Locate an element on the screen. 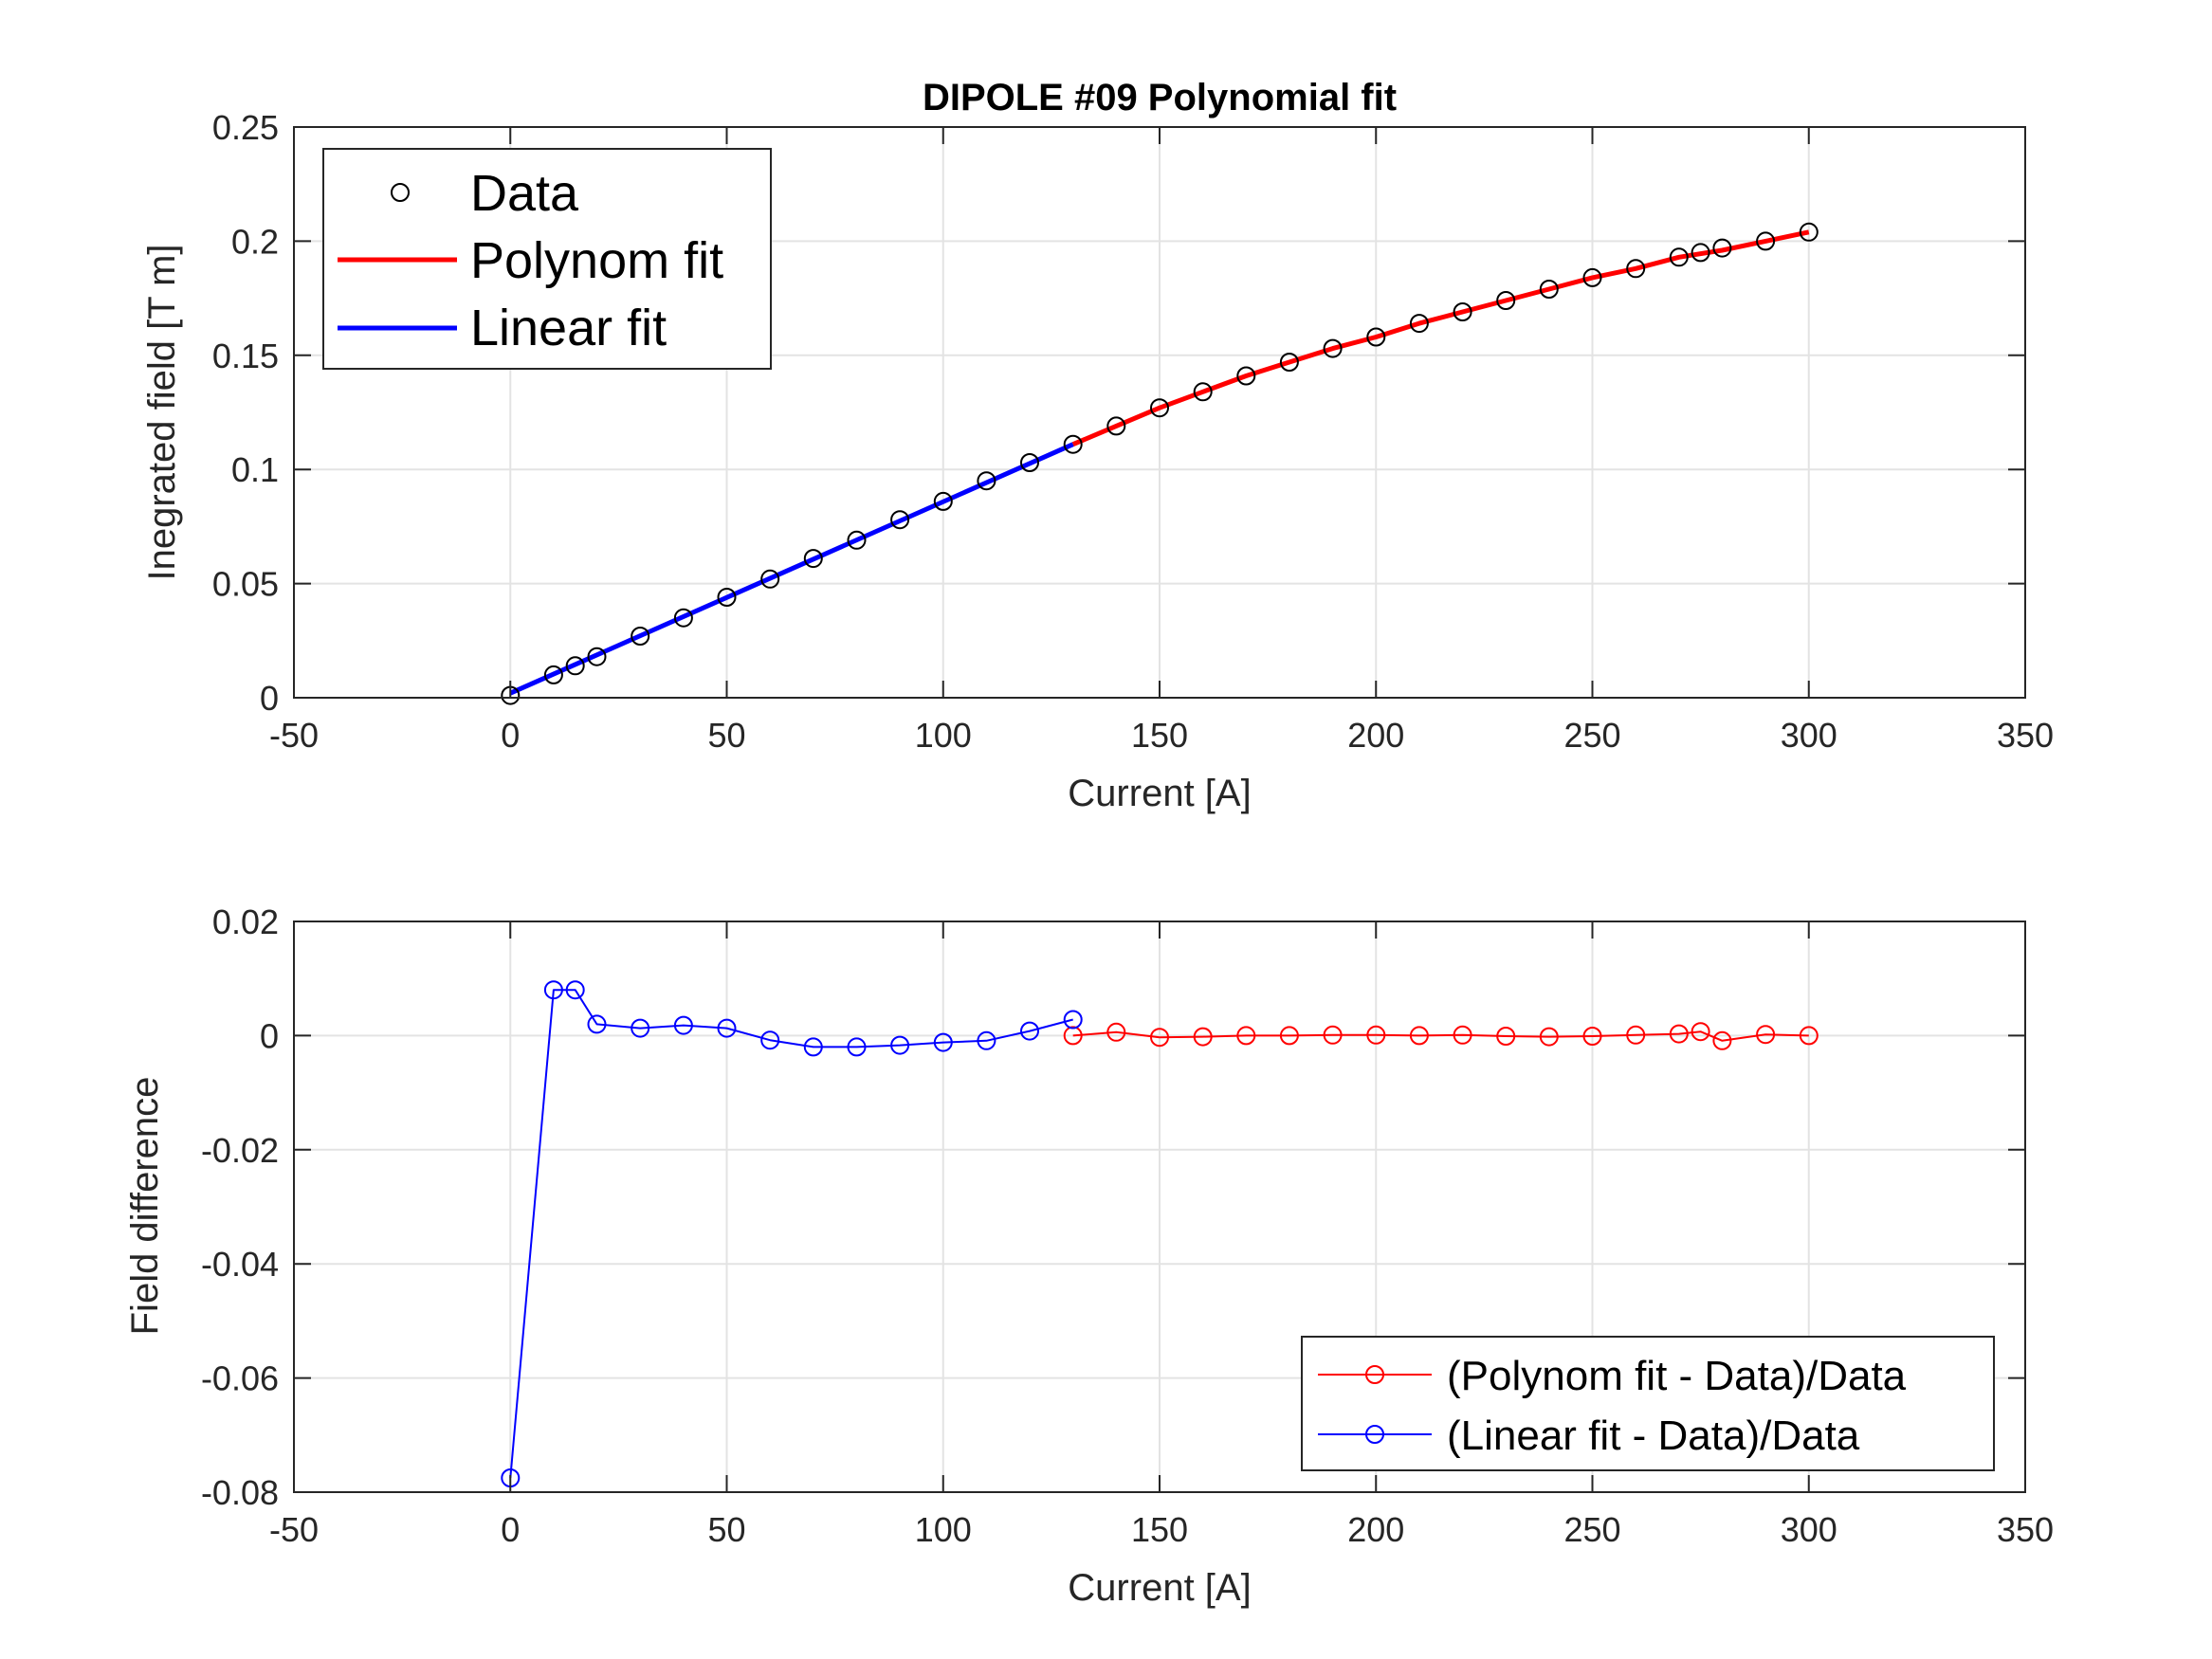 This screenshot has height=1659, width=2212. top-y-axis-label: Inegrated field [T m] is located at coordinates (162, 413).